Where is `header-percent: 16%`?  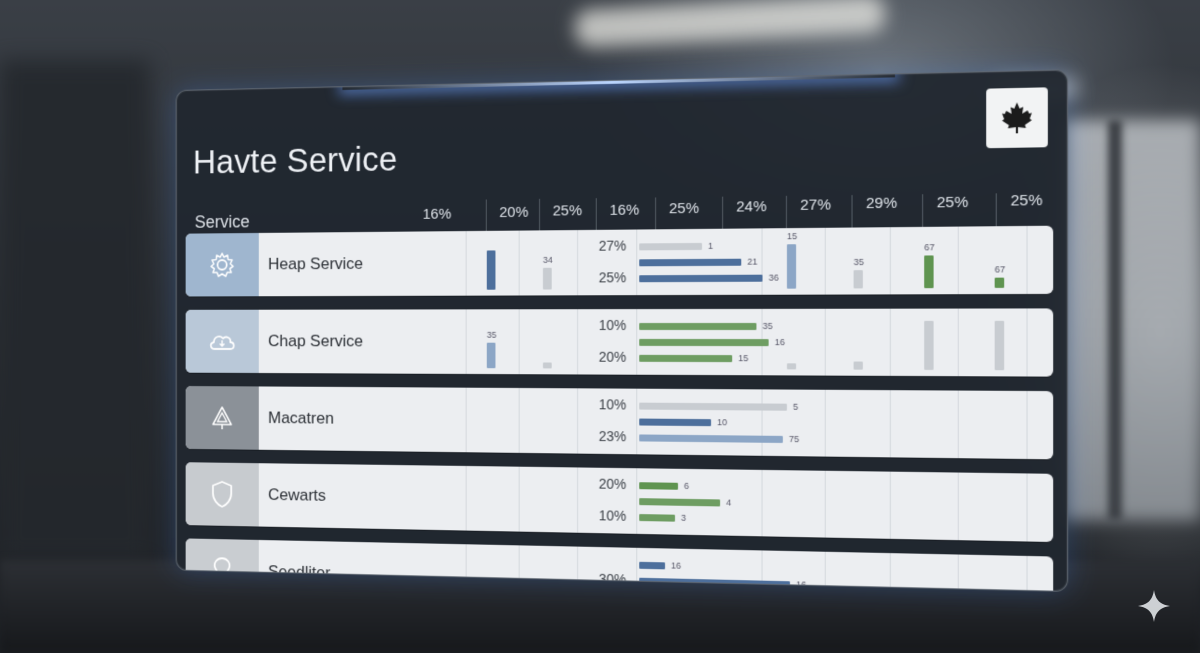 header-percent: 16% is located at coordinates (437, 214).